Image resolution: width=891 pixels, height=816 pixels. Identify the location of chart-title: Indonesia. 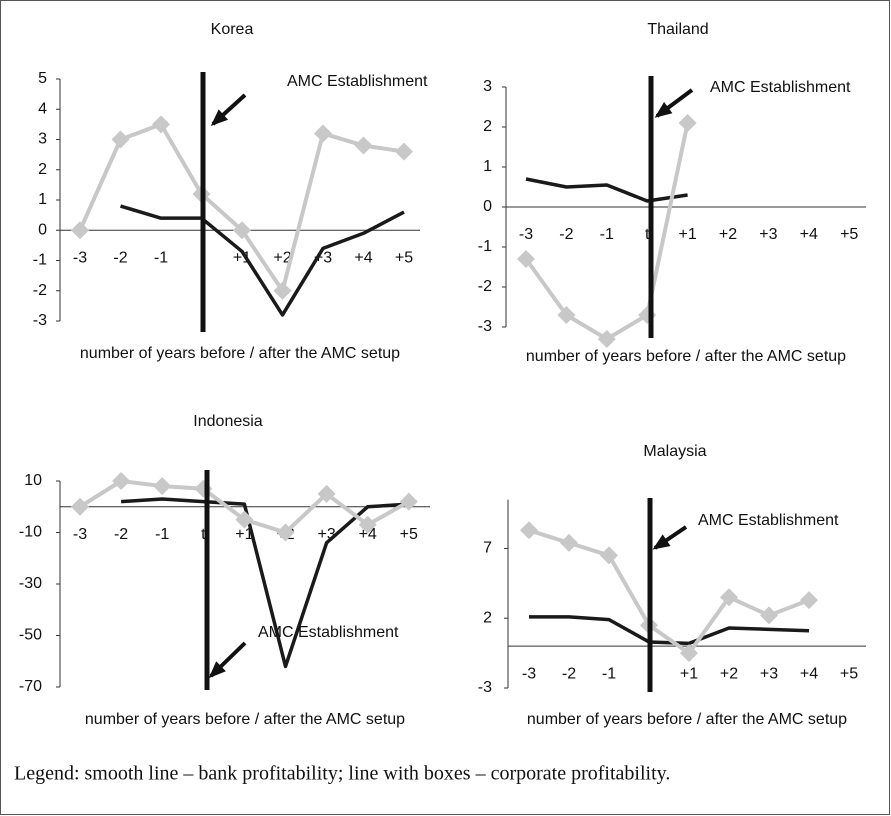
(227, 421).